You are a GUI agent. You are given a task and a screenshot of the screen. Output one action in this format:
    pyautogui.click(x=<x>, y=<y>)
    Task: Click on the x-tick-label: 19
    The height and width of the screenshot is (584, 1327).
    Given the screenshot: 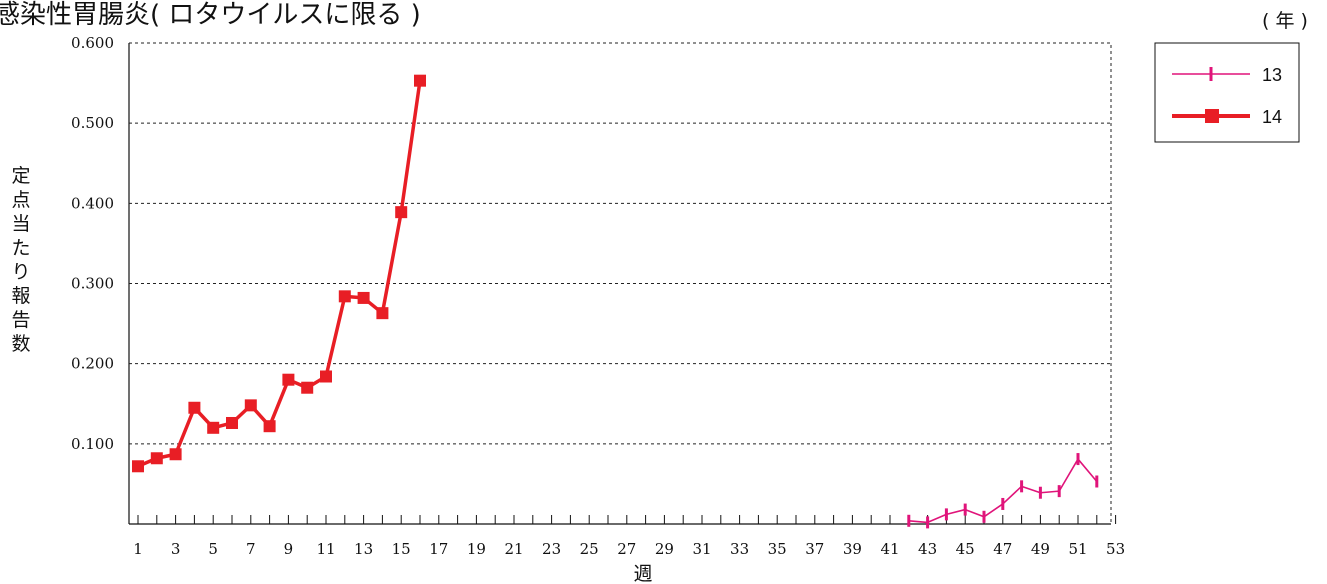 What is the action you would take?
    pyautogui.click(x=476, y=549)
    